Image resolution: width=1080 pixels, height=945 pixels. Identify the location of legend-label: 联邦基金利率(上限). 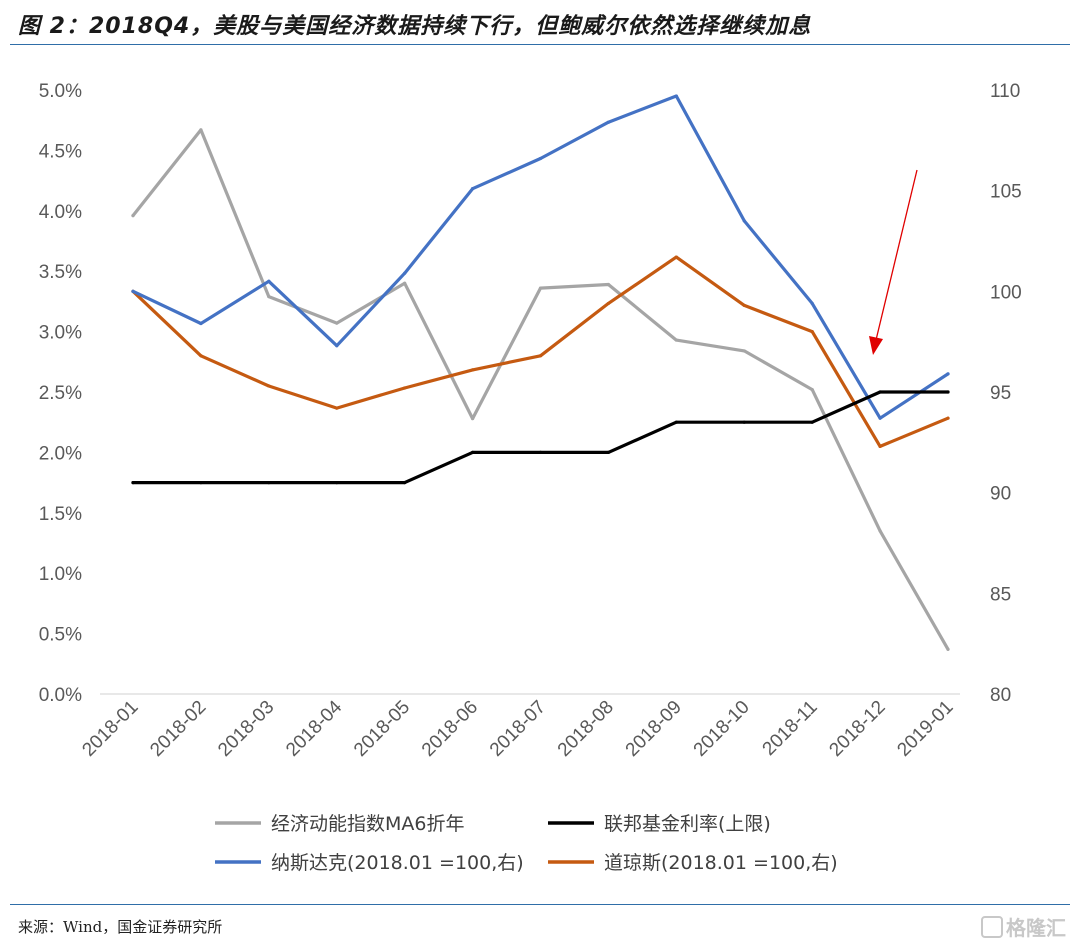
(687, 824).